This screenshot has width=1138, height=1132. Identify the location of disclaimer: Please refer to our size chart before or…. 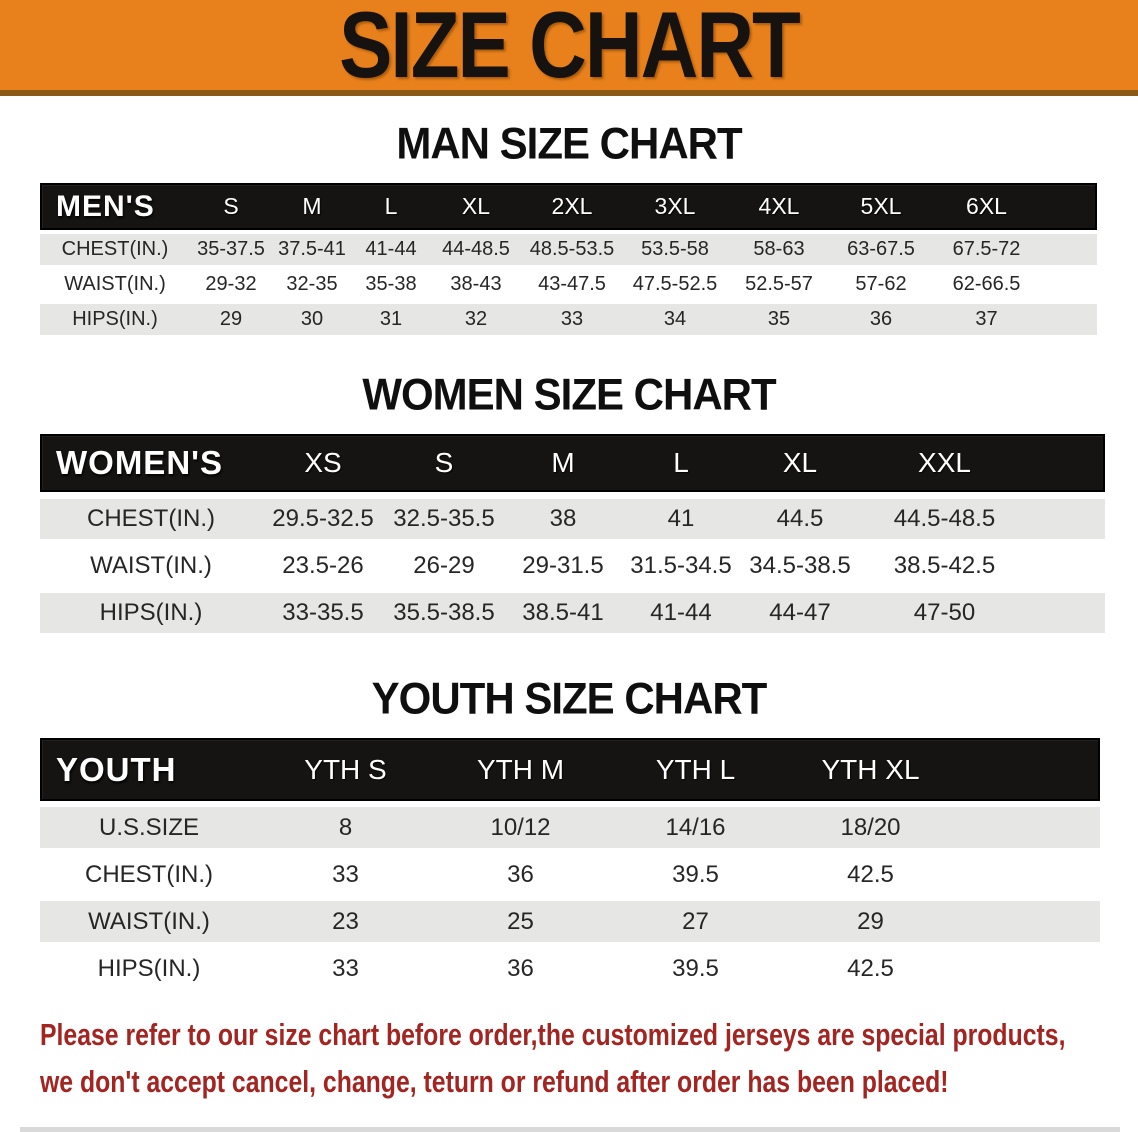
(589, 1058).